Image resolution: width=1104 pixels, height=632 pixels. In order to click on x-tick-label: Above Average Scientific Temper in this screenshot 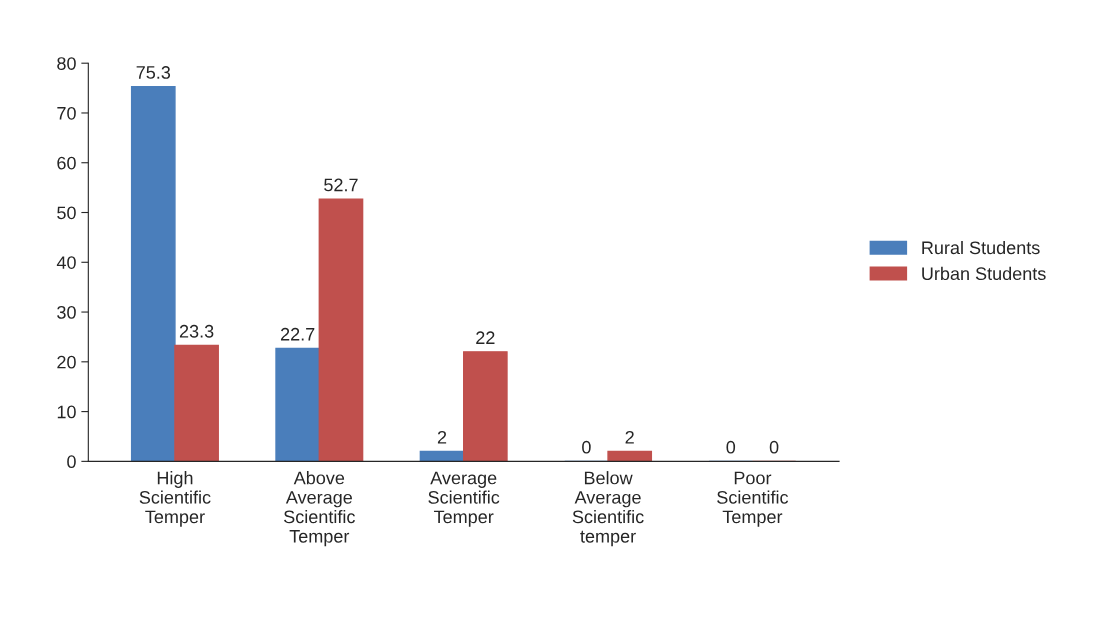, I will do `click(319, 509)`.